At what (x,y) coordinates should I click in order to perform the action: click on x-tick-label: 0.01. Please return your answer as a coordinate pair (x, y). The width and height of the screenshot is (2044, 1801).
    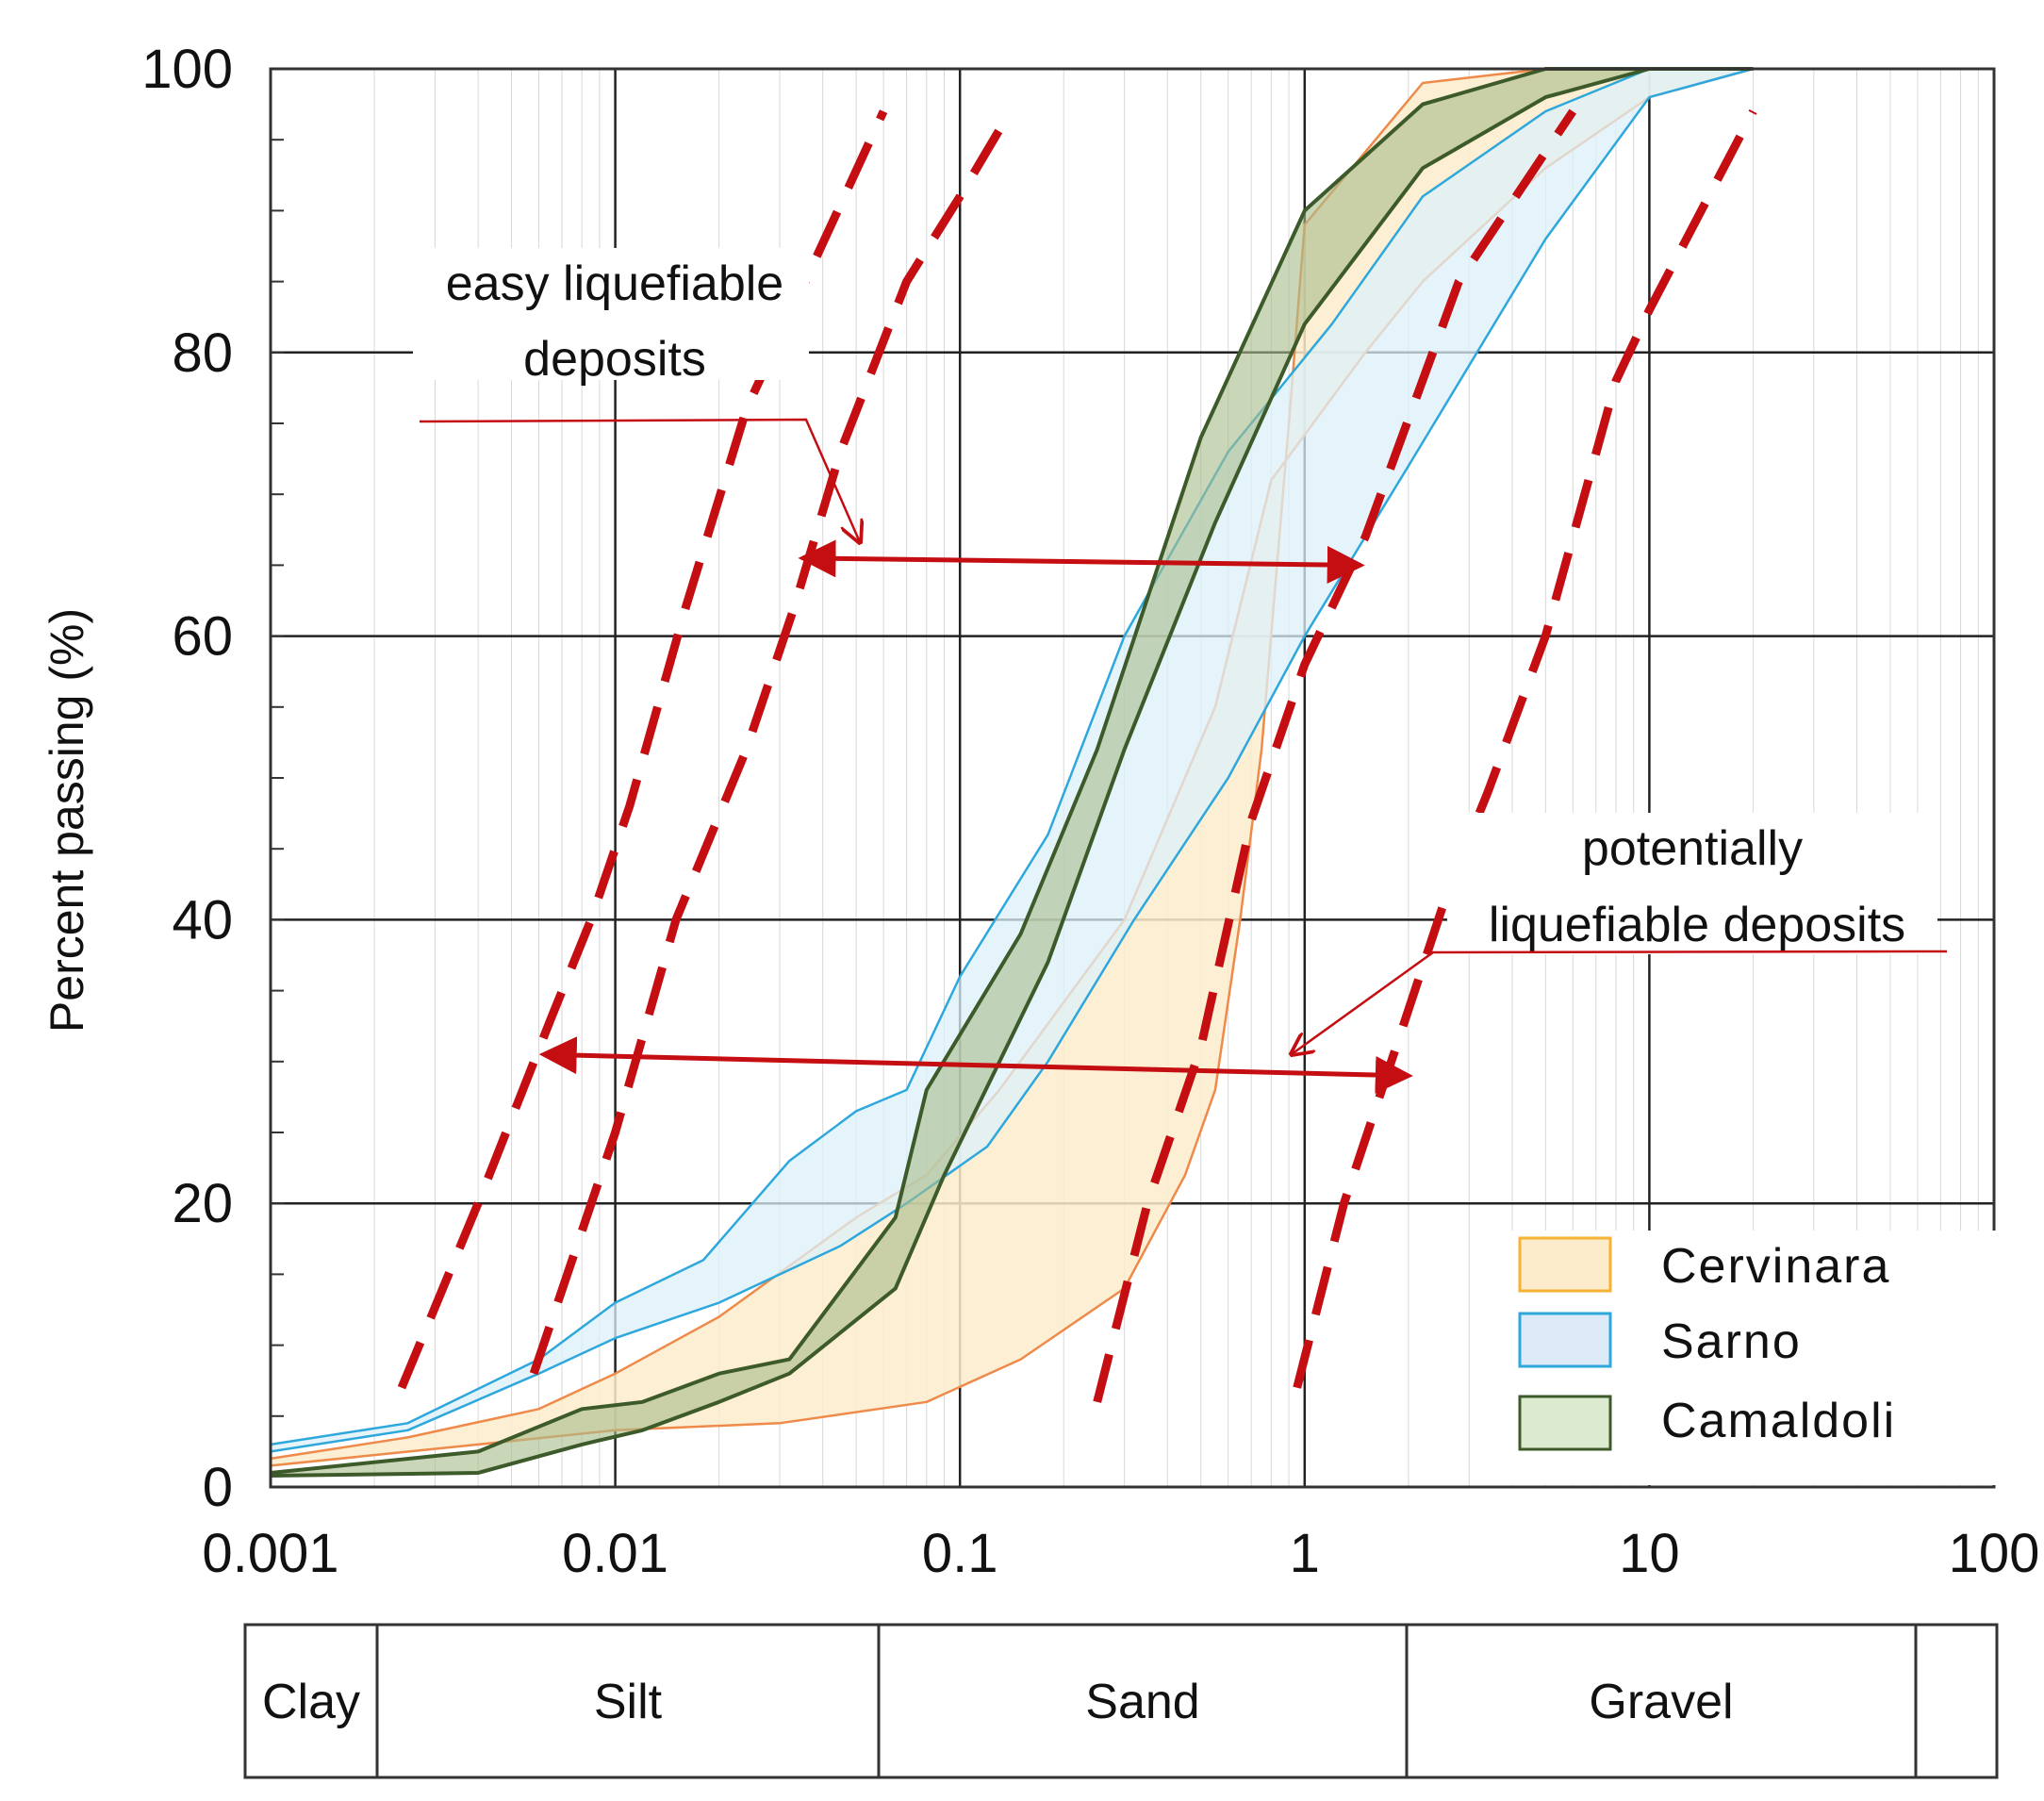
    Looking at the image, I should click on (615, 1553).